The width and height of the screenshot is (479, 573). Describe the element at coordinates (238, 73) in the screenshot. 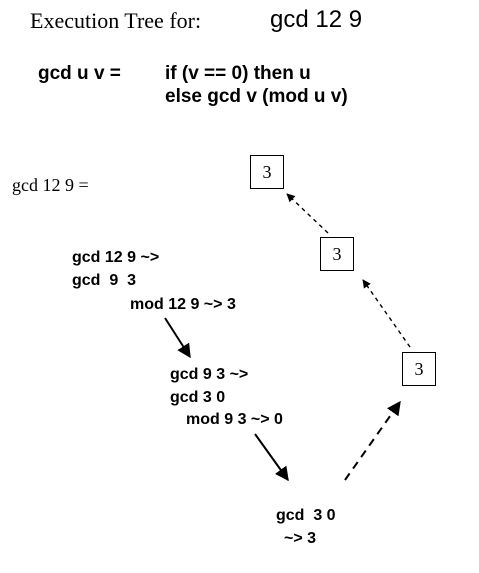

I see `definition-line-1: if (v == 0) then u` at that location.